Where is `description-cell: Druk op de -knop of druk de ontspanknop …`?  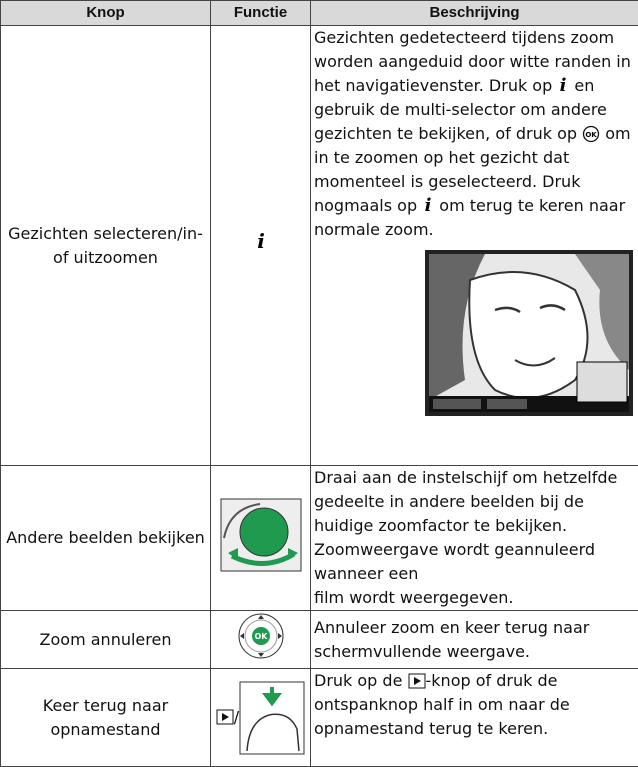 description-cell: Druk op de -knop of druk de ontspanknop … is located at coordinates (474, 718).